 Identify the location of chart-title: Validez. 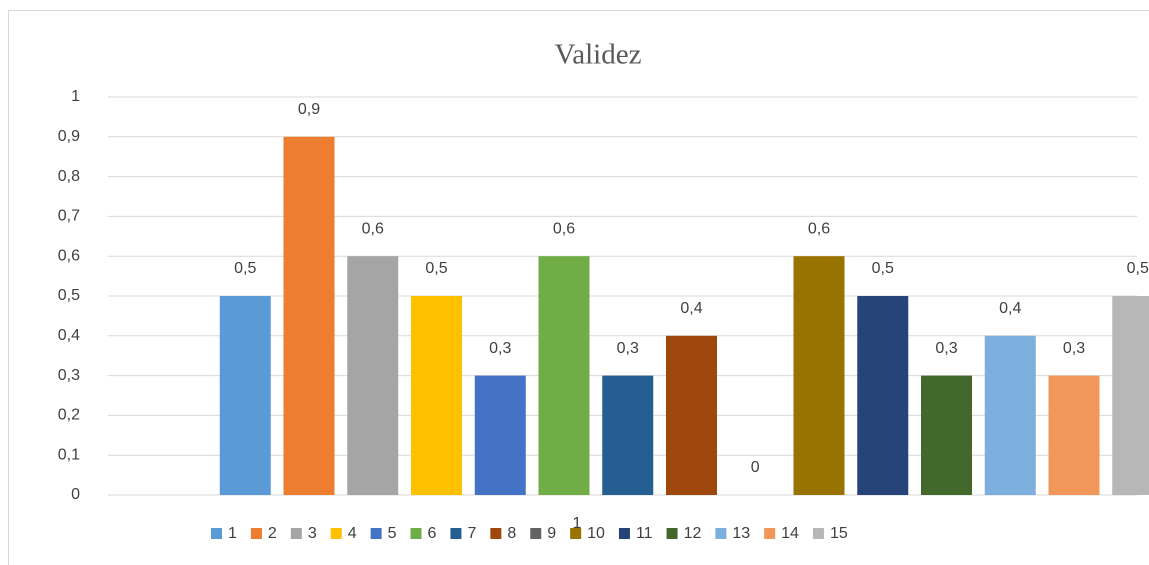
(598, 55).